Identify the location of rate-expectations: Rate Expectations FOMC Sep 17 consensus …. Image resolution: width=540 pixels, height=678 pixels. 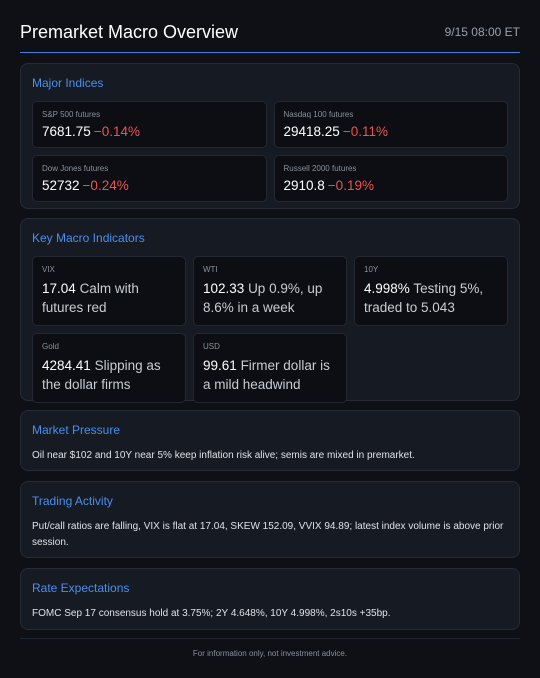
(270, 599).